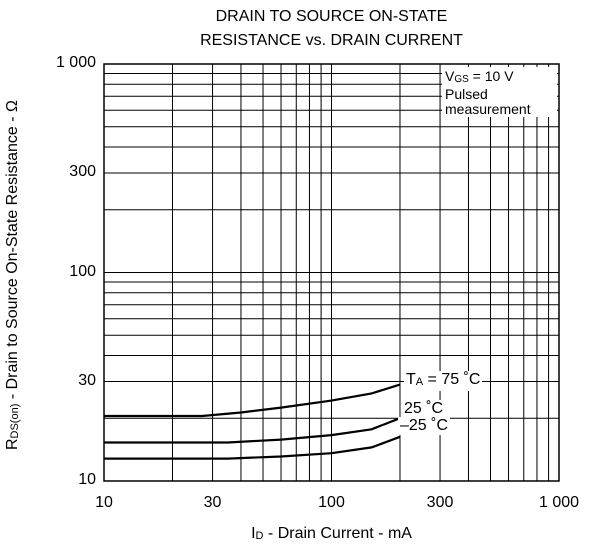  Describe the element at coordinates (440, 502) in the screenshot. I see `x-tick-label: 300` at that location.